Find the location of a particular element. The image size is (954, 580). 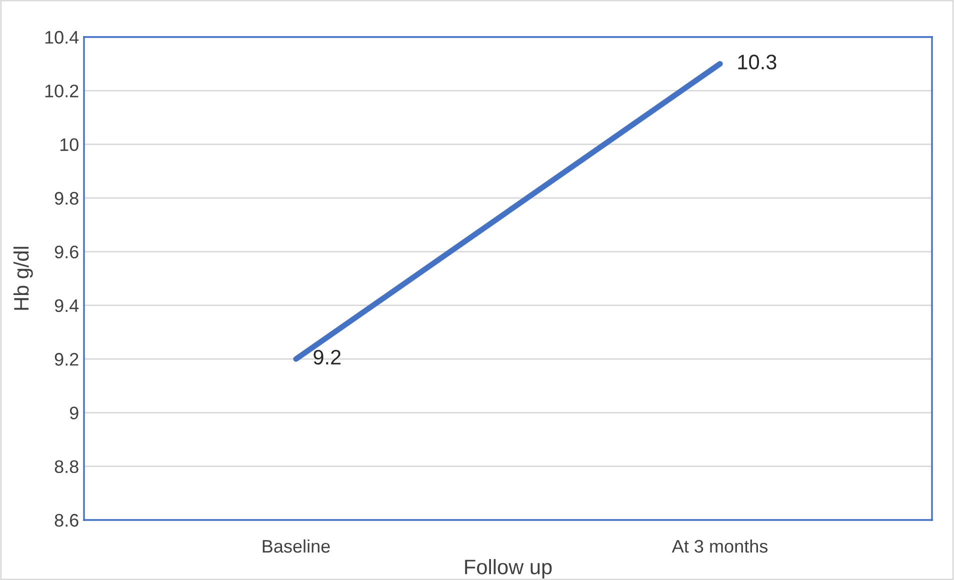

y-tick-label: 8.6 is located at coordinates (66, 520).